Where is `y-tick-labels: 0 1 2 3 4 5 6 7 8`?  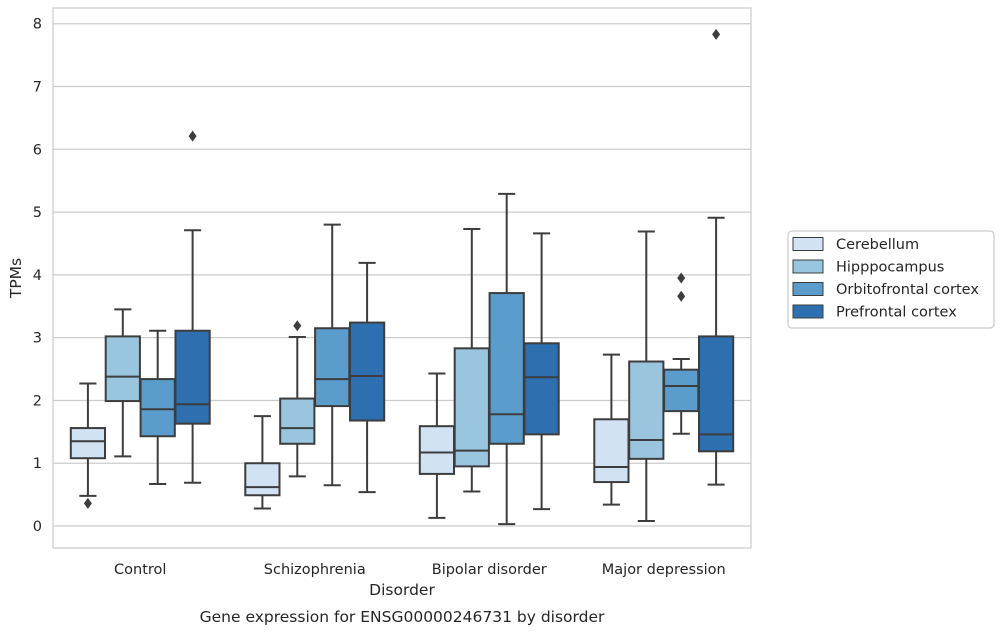 y-tick-labels: 0 1 2 3 4 5 6 7 8 is located at coordinates (37, 276).